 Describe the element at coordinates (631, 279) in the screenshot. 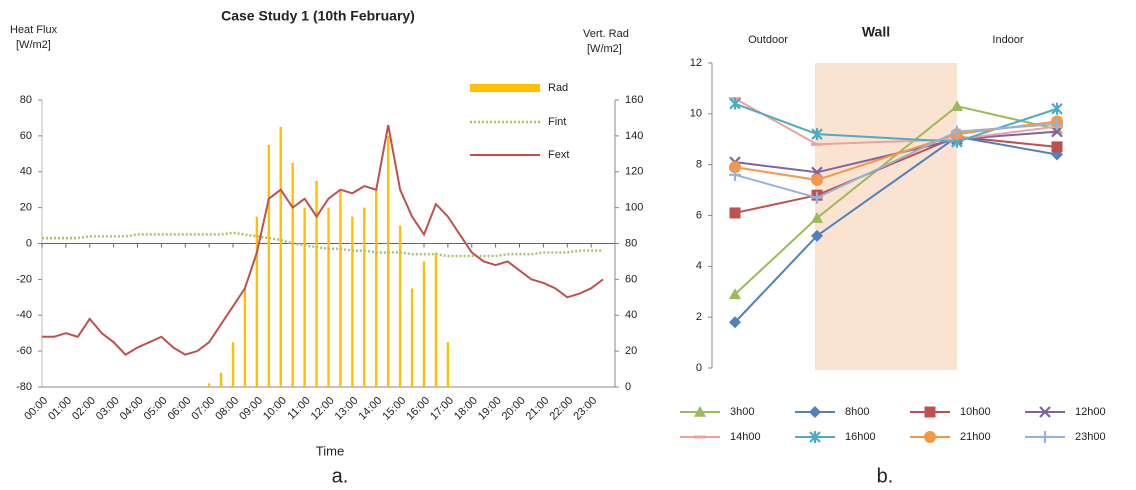

I see `y2-tick-label: 60` at that location.